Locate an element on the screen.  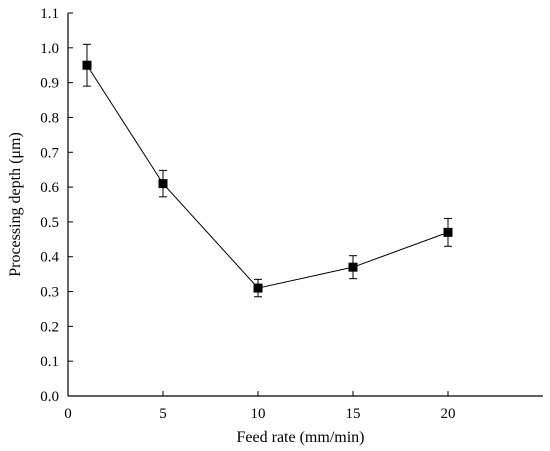
y-axis-ticks: 0.0 0.1 0.2 0.3 0.4 0.5 0.6 0.7 0.8 0.9 1.0 1.1 is located at coordinates (56, 205).